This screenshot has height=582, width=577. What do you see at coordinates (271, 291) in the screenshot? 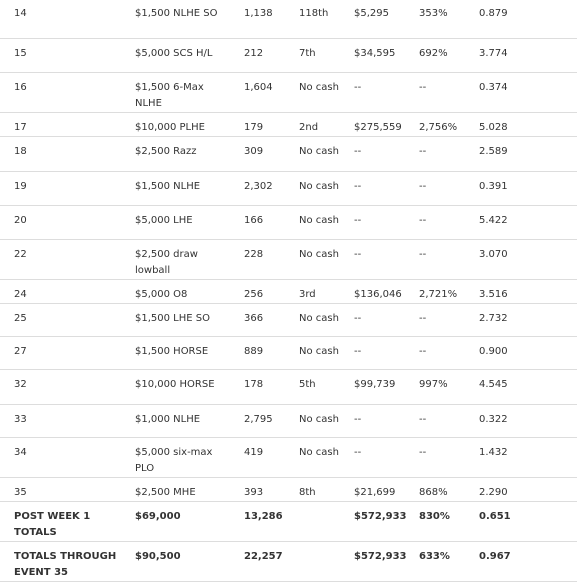
I see `table-cell: 256` at bounding box center [271, 291].